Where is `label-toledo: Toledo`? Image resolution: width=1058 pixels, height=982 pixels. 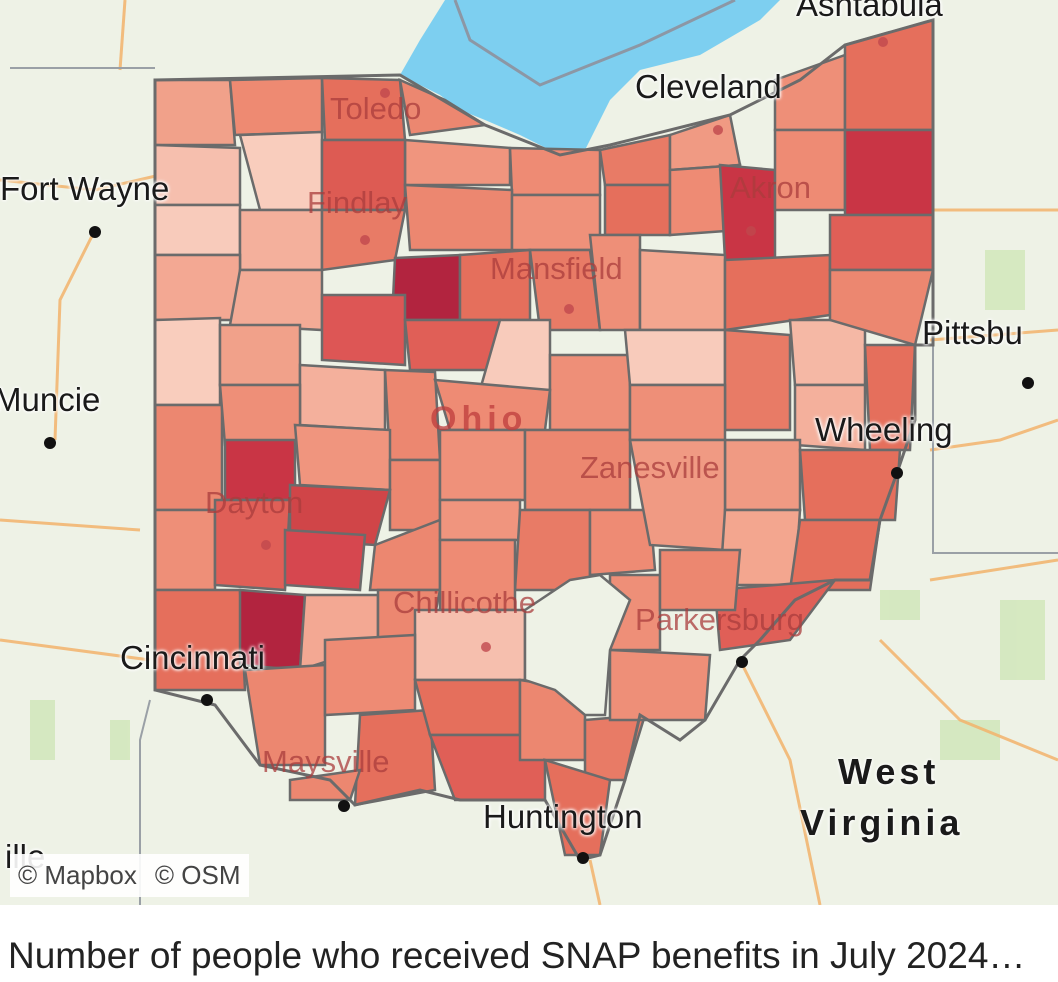
label-toledo: Toledo is located at coordinates (376, 108).